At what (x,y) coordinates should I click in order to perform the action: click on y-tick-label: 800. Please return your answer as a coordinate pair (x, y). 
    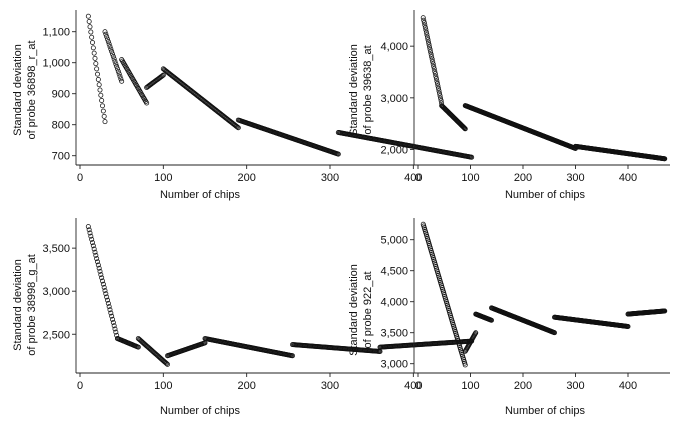
    Looking at the image, I should click on (61, 126).